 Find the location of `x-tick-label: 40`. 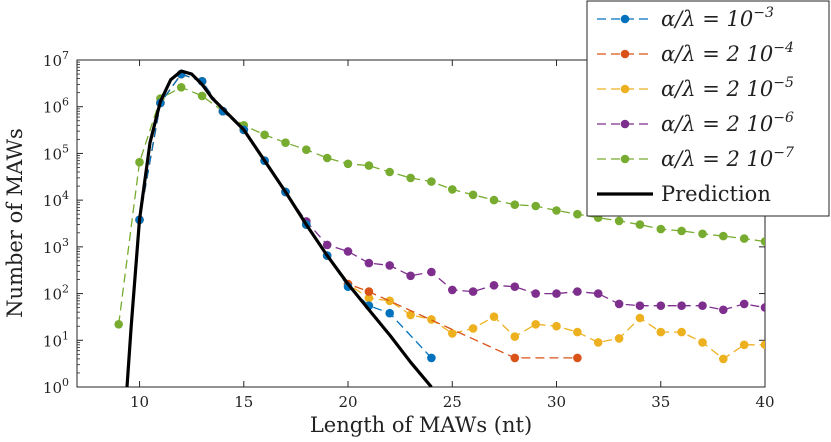

x-tick-label: 40 is located at coordinates (764, 402).